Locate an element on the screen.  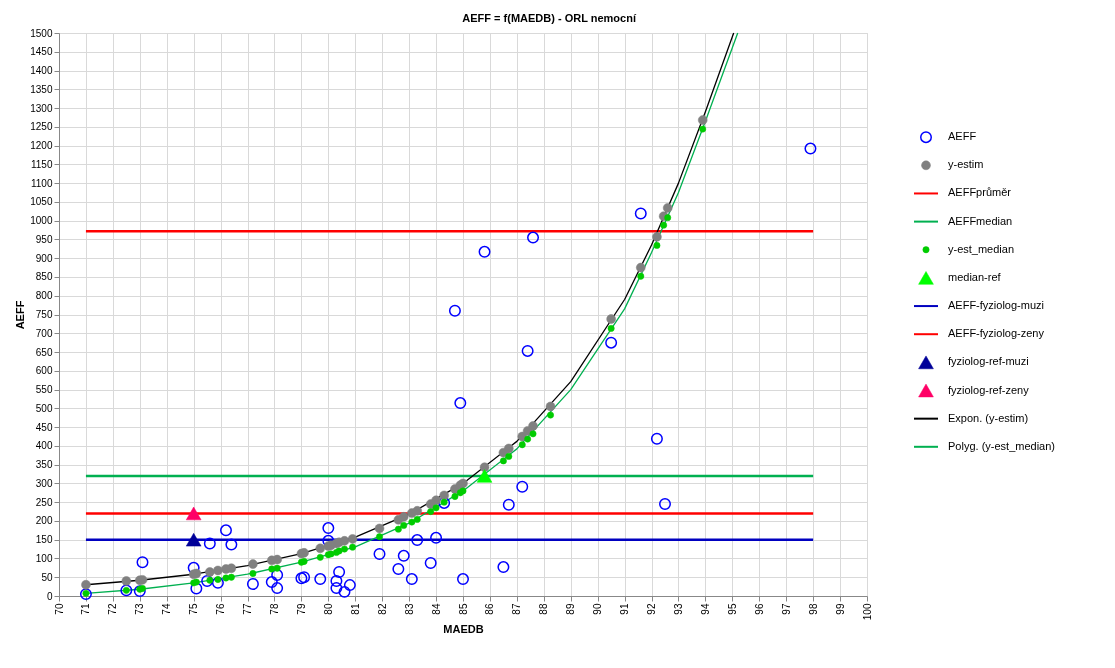
x-tick-label: 80 is located at coordinates (328, 609).